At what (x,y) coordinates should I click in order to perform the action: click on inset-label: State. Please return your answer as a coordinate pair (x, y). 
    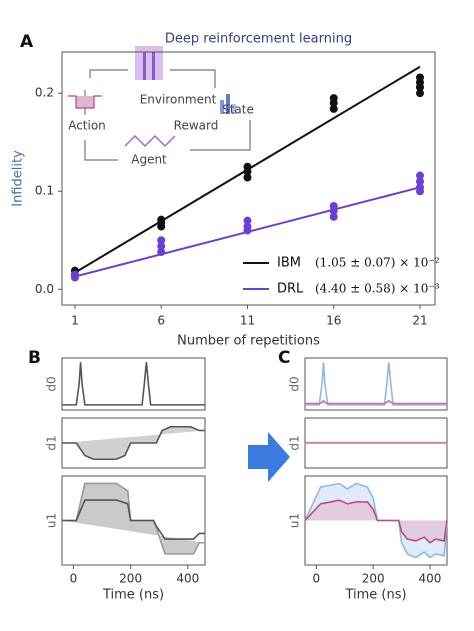
    Looking at the image, I should click on (238, 110).